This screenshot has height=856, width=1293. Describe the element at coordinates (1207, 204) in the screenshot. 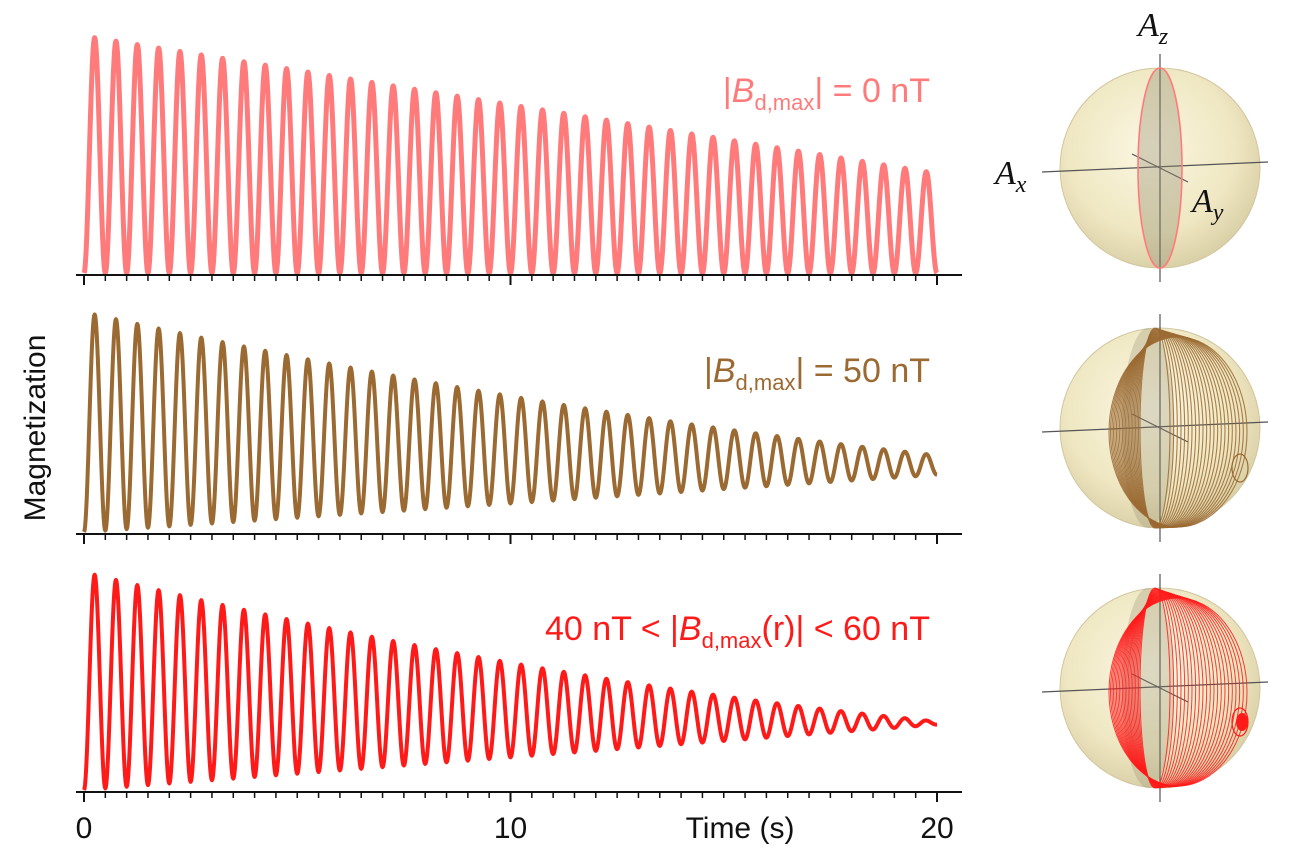

I see `ay-axis-label: Ay` at that location.